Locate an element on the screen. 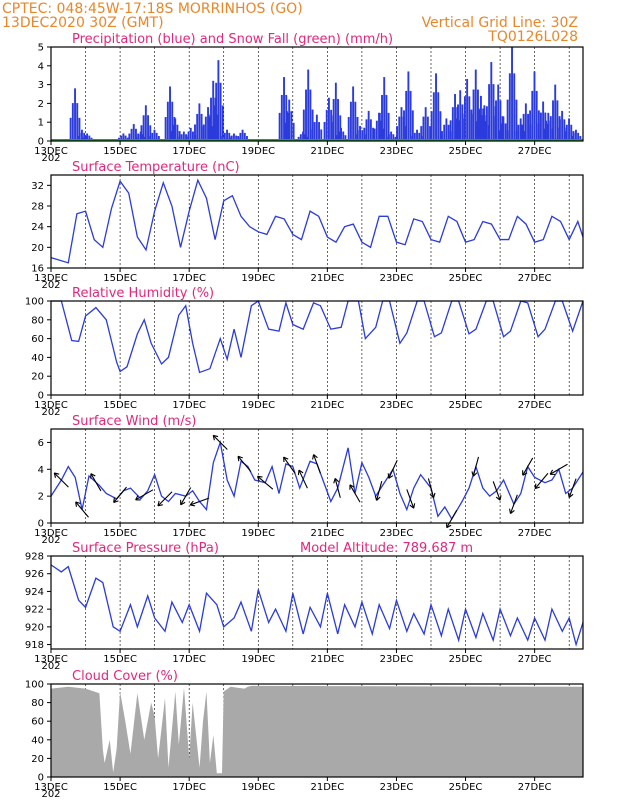  x-tick-label: 15DEC is located at coordinates (120, 533).